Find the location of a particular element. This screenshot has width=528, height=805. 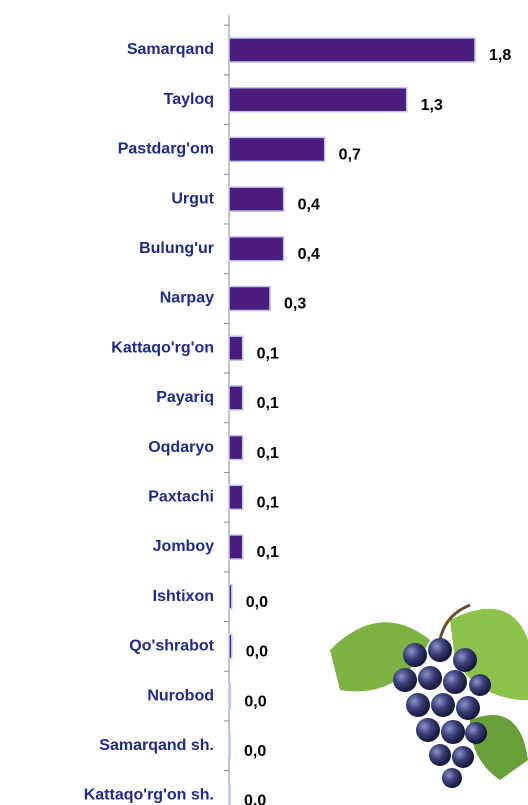

category-label: Oqdaryo is located at coordinates (181, 447).